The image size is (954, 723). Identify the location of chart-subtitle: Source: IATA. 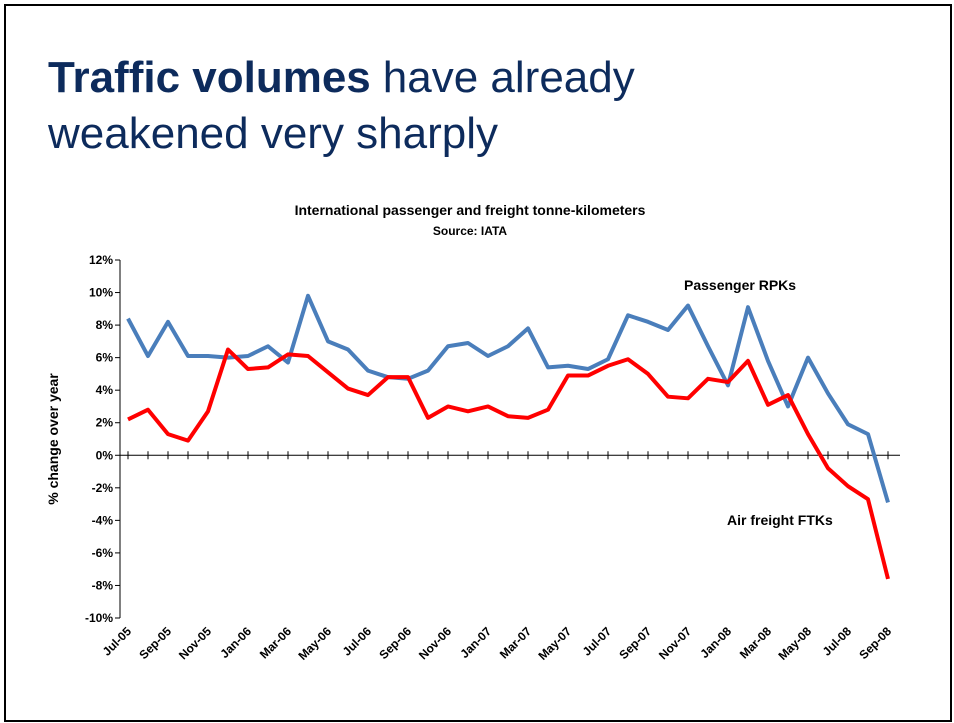
(470, 231).